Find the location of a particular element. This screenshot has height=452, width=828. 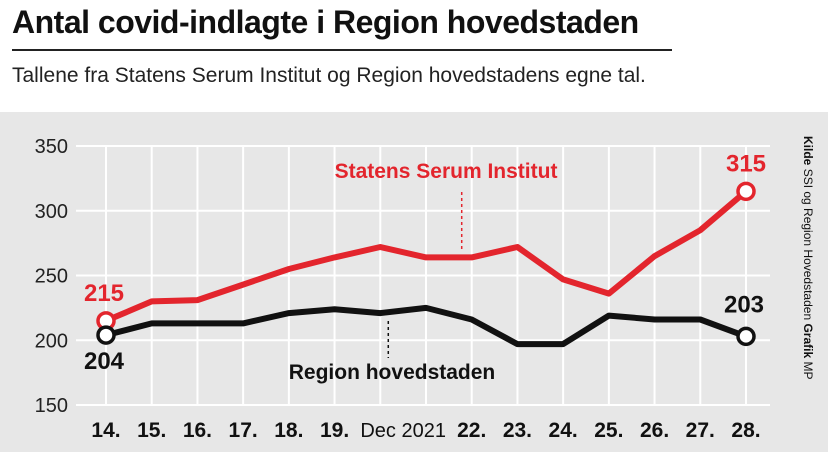

y-tick-label: 250 is located at coordinates (51, 277).